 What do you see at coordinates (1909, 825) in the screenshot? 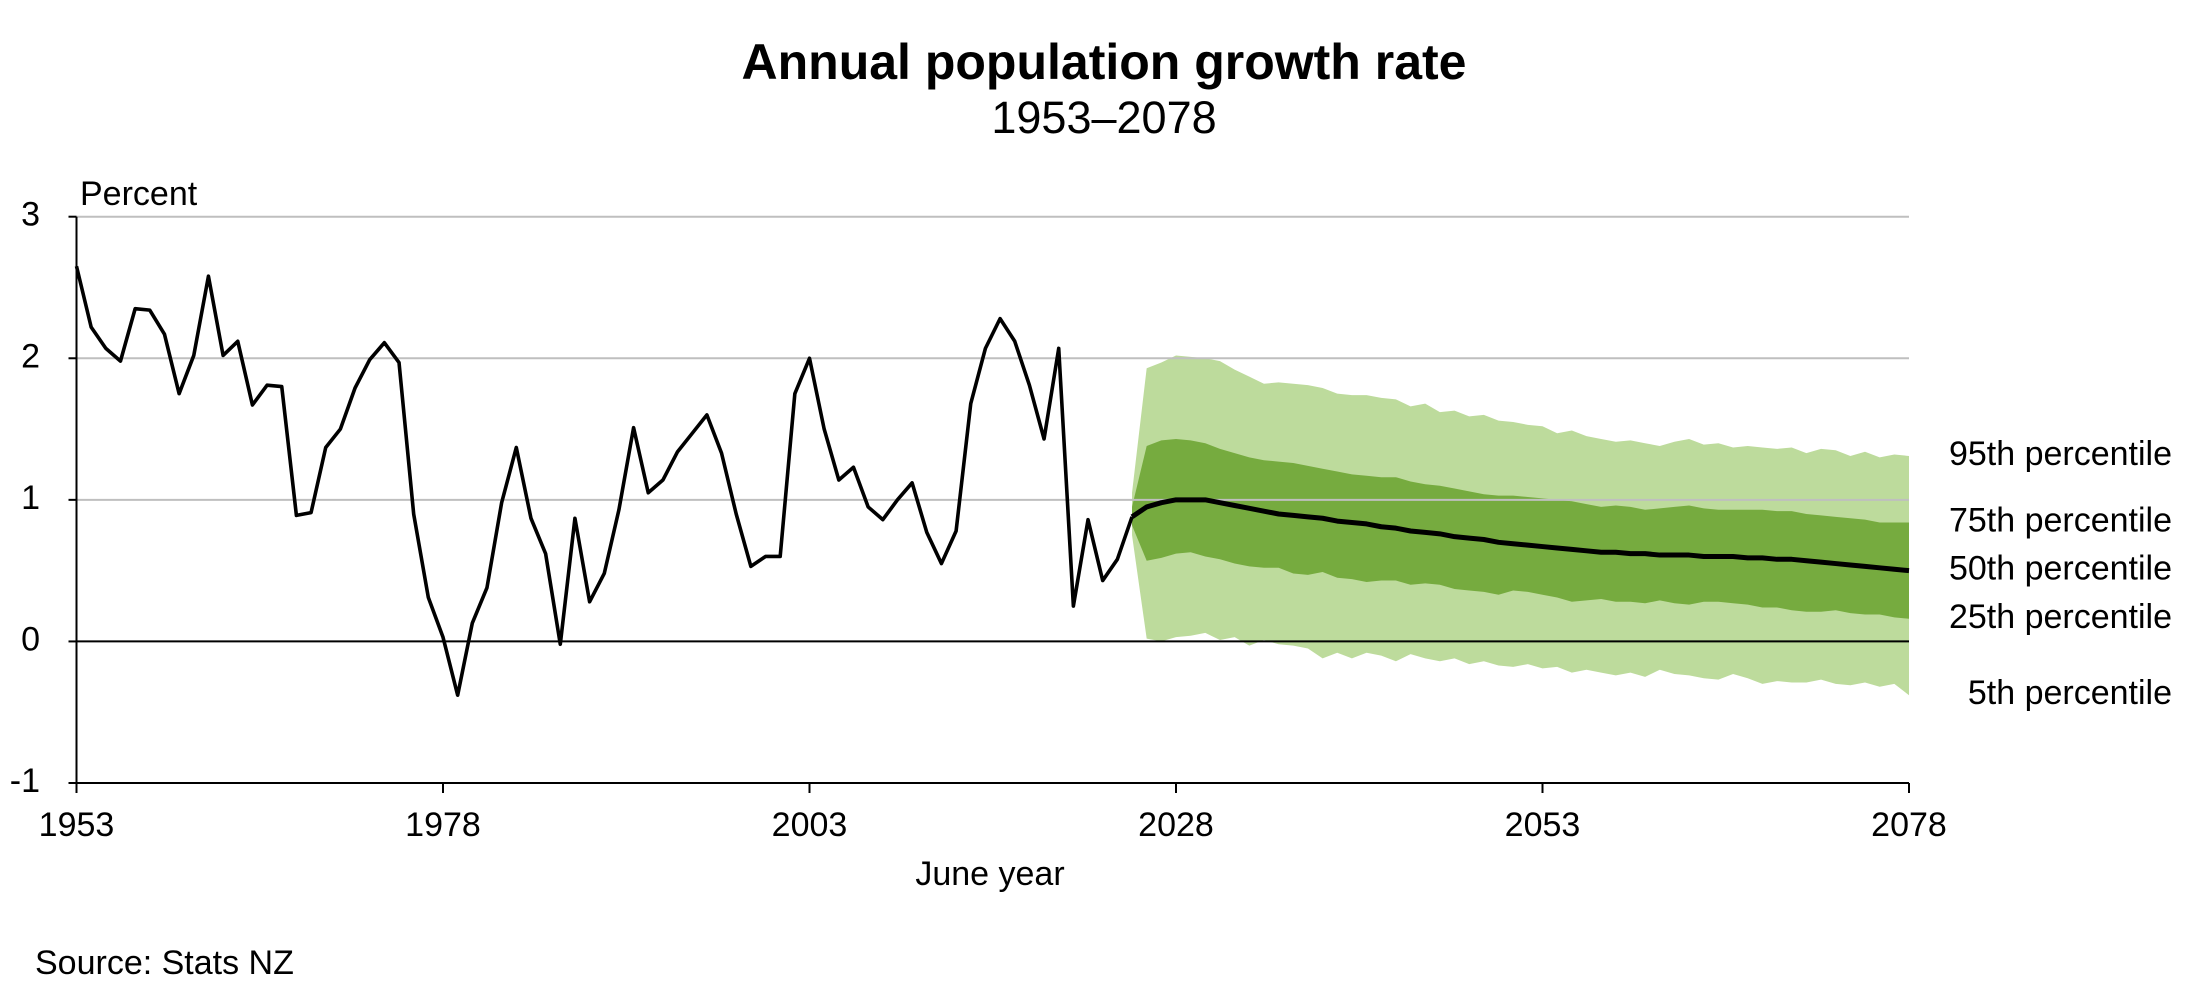
I see `x-tick-label: 2078` at bounding box center [1909, 825].